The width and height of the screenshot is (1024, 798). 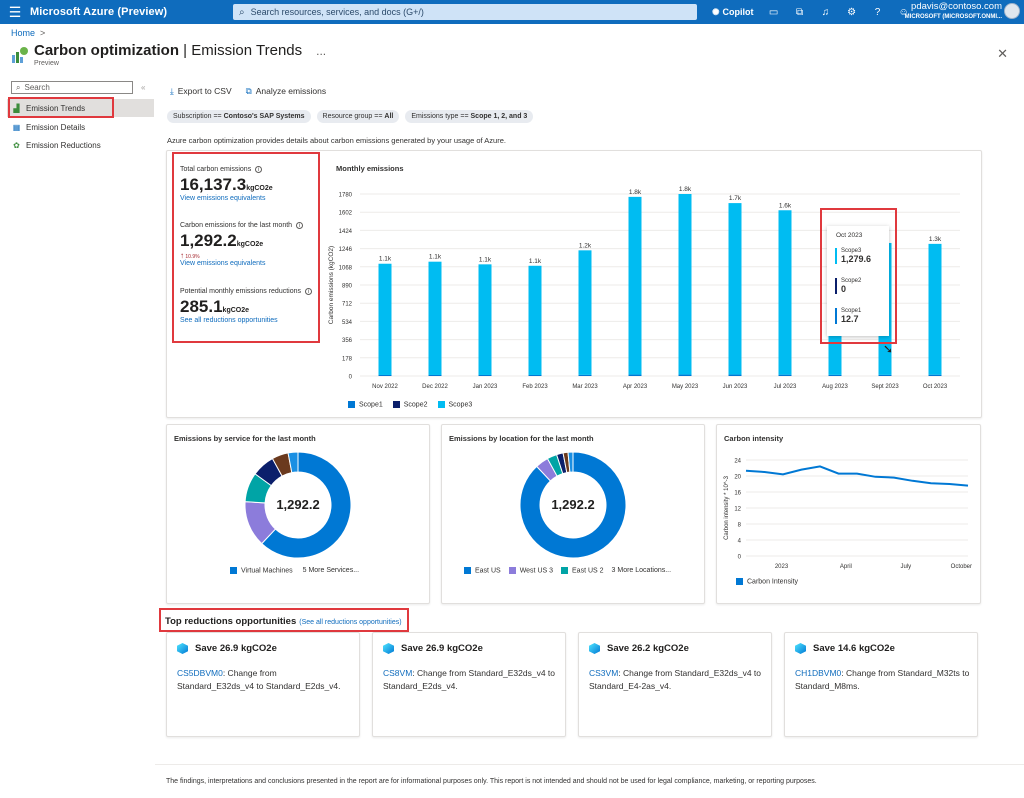 What do you see at coordinates (143, 87) in the screenshot?
I see `collapse-sidebar-icon: «` at bounding box center [143, 87].